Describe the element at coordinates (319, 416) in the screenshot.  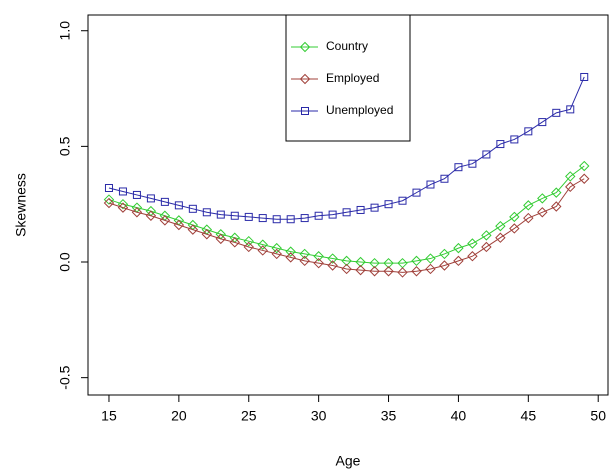
I see `x-tick-label: 30` at that location.